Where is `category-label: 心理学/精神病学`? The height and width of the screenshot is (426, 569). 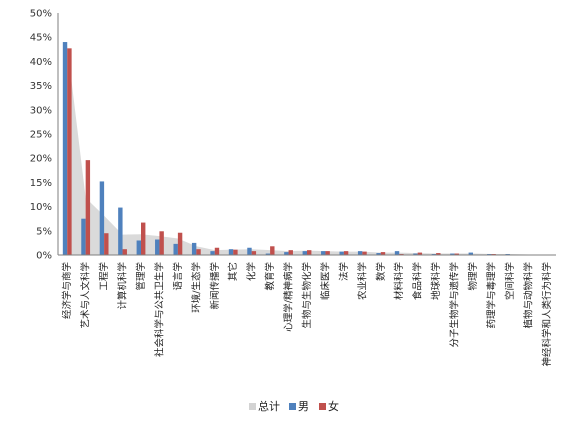
category-label: 心理学/精神病学 is located at coordinates (289, 297).